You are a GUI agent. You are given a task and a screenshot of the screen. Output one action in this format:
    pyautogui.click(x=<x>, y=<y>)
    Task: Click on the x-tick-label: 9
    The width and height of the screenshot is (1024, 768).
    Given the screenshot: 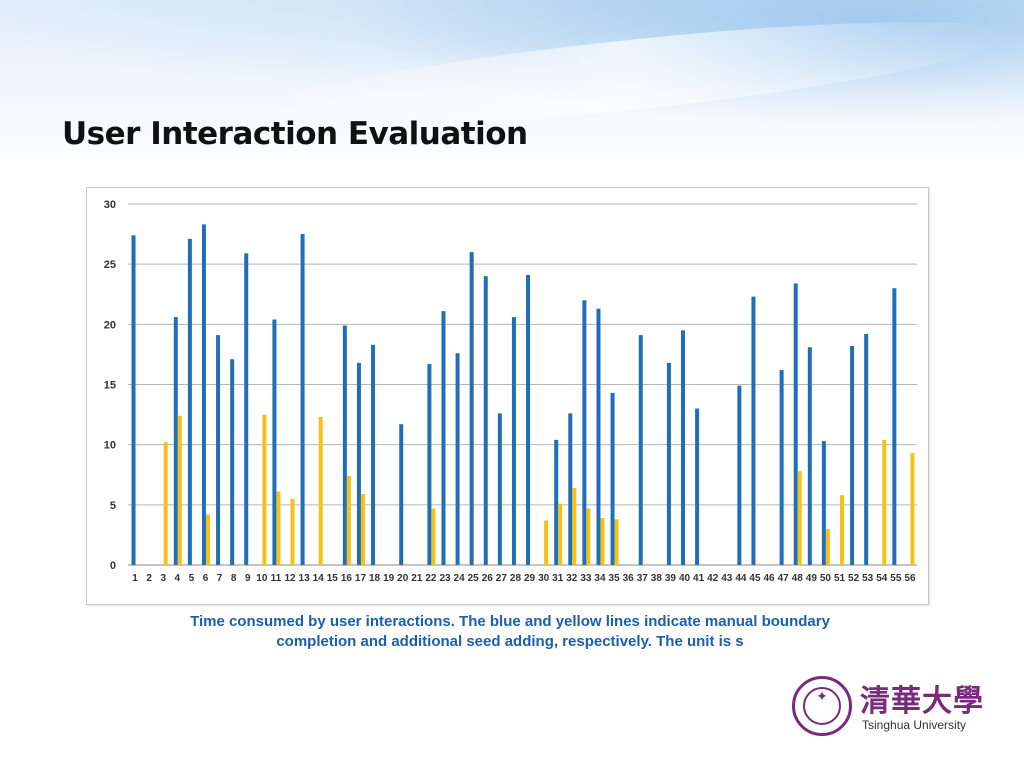 What is the action you would take?
    pyautogui.click(x=248, y=578)
    